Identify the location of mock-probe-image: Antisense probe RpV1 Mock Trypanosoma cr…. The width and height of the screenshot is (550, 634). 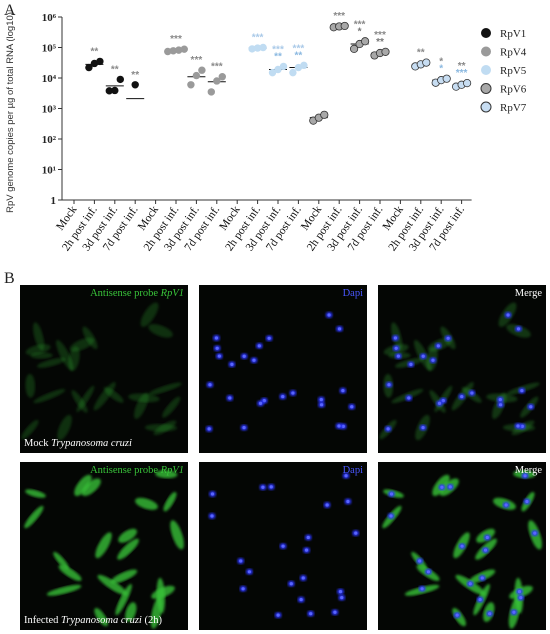
(104, 369).